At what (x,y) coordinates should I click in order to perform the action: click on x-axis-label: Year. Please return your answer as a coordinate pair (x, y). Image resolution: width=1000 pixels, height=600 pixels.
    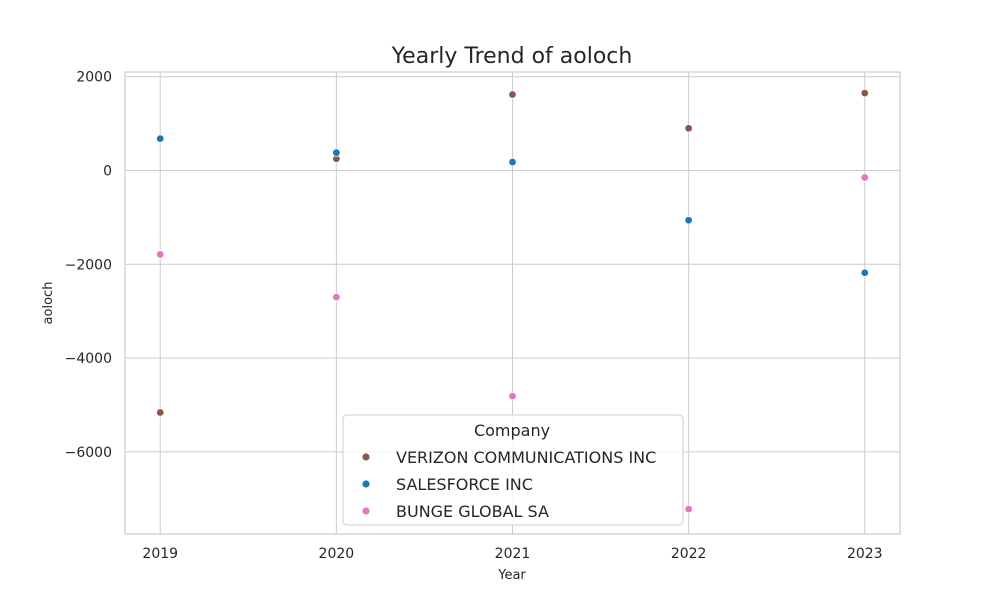
    Looking at the image, I should click on (511, 575).